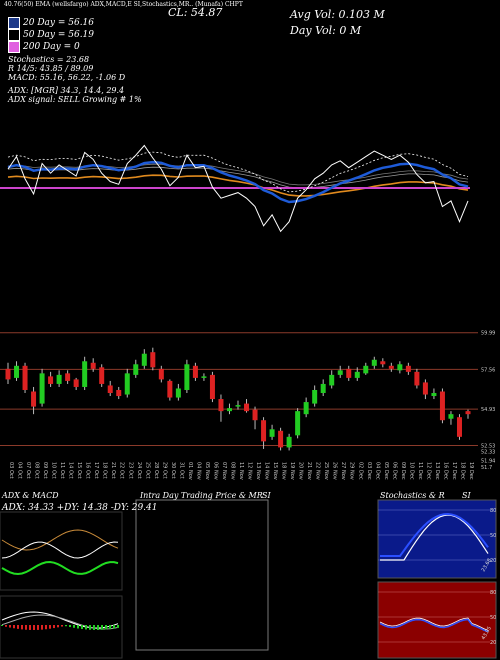  I want to click on date-label: 12 Nov, so click(250, 471).